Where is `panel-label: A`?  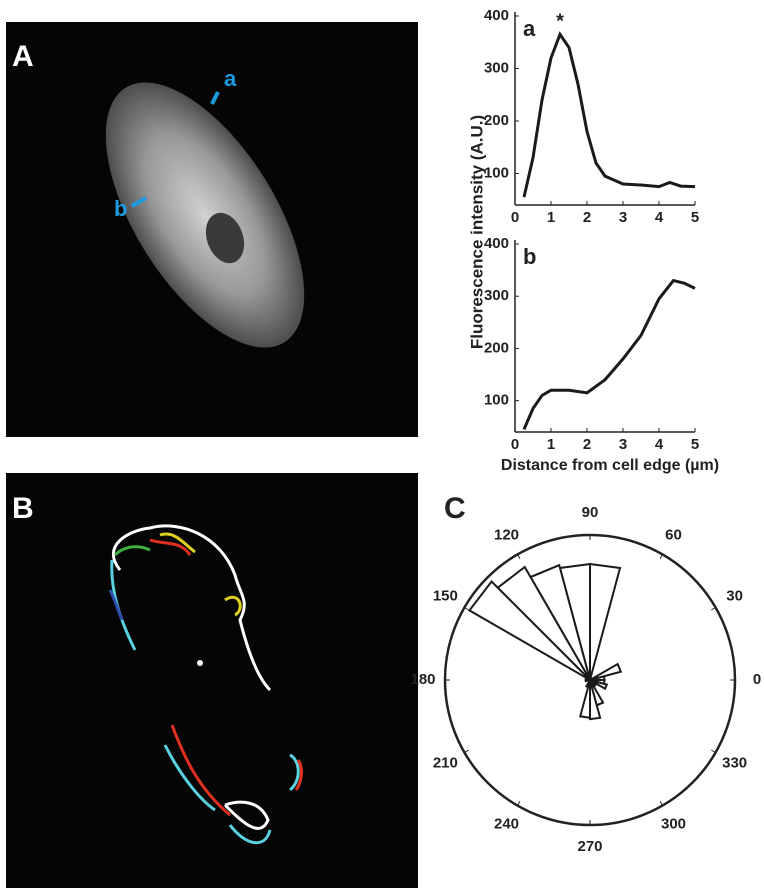
panel-label: A is located at coordinates (23, 56).